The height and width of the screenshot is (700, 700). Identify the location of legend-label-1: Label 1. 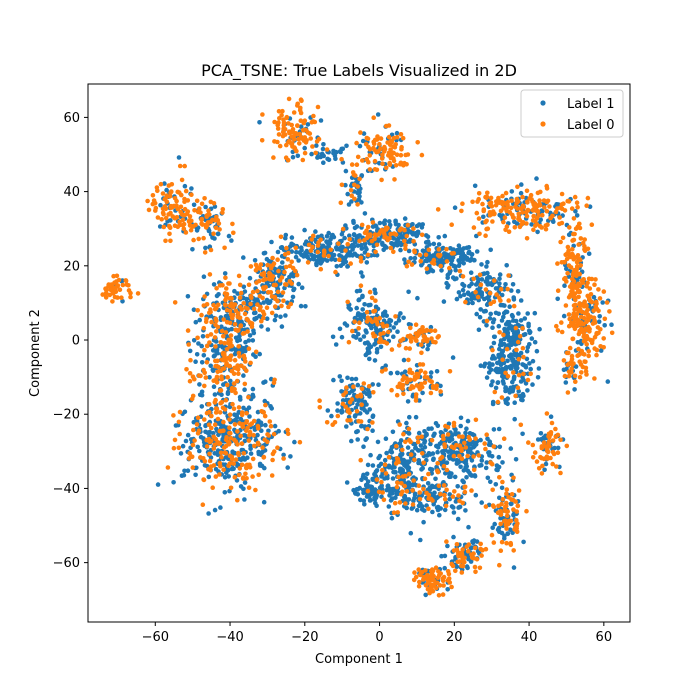
(590, 104).